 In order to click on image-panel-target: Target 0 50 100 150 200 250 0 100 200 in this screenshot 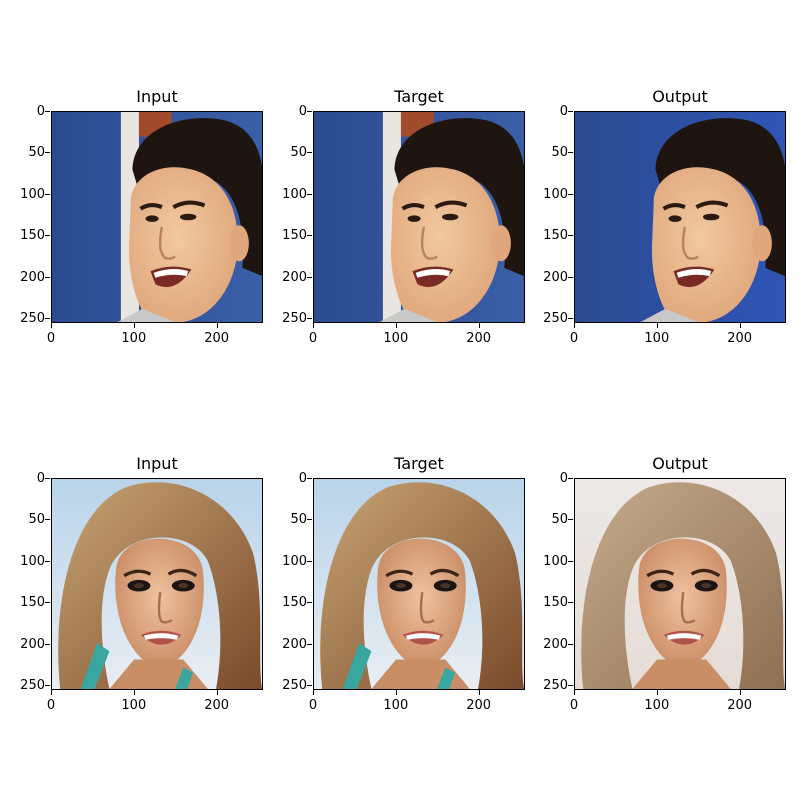, I will do `click(403, 216)`.